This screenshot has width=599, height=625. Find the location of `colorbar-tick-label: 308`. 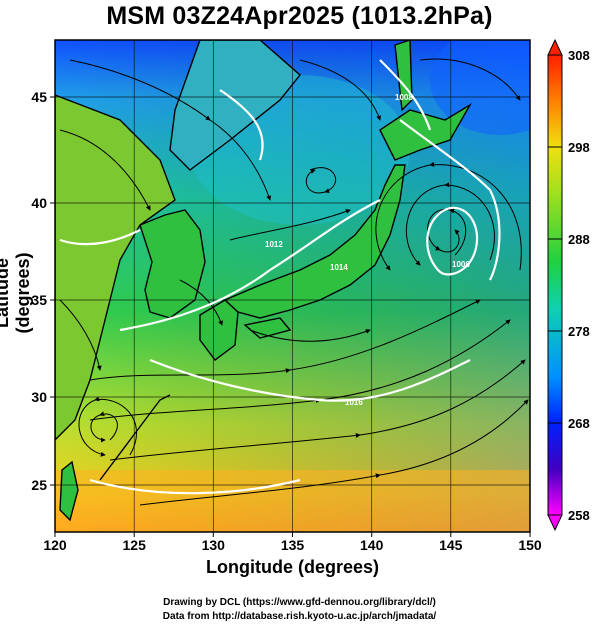

colorbar-tick-label: 308 is located at coordinates (579, 55).